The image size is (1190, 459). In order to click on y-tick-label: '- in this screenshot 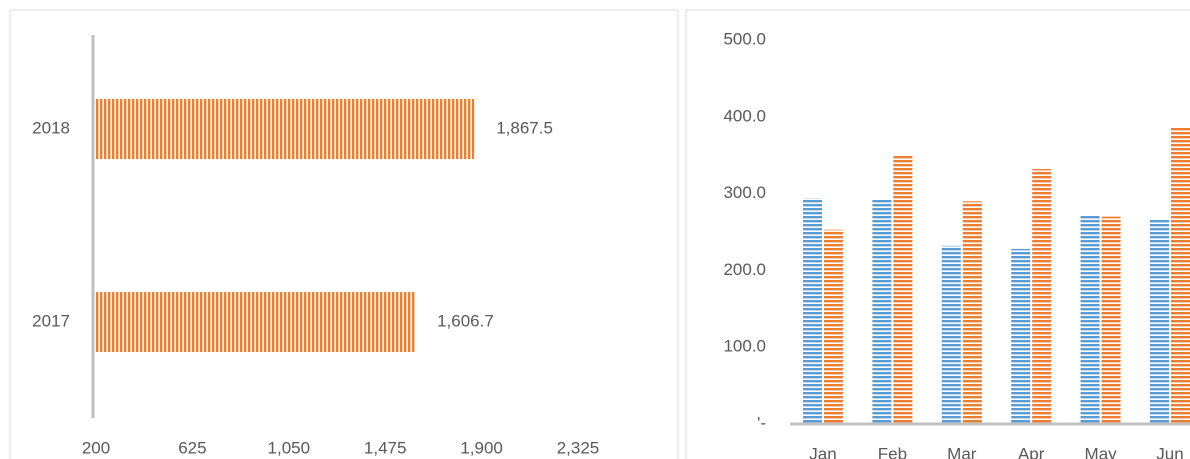, I will do `click(761, 422)`.